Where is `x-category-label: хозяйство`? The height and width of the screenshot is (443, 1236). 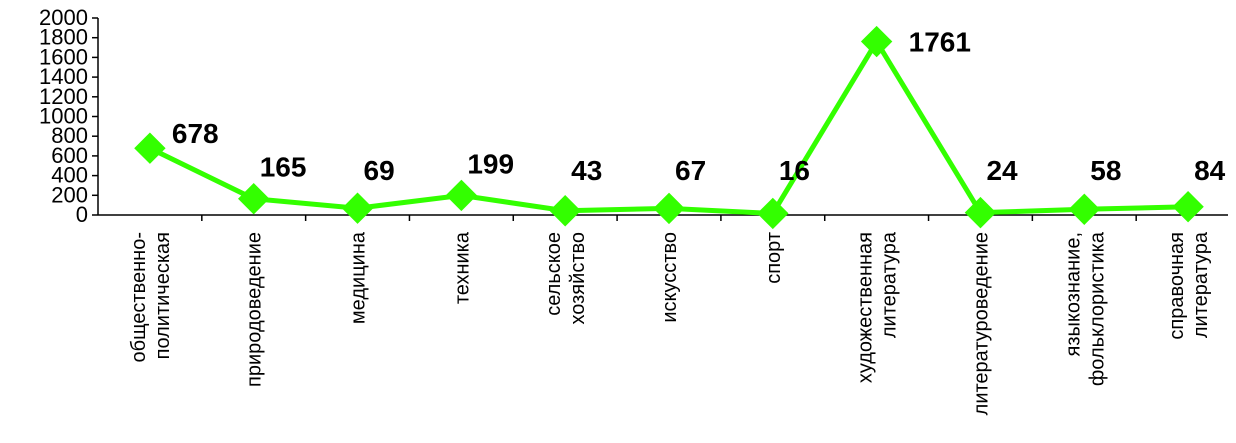 x-category-label: хозяйство is located at coordinates (578, 278).